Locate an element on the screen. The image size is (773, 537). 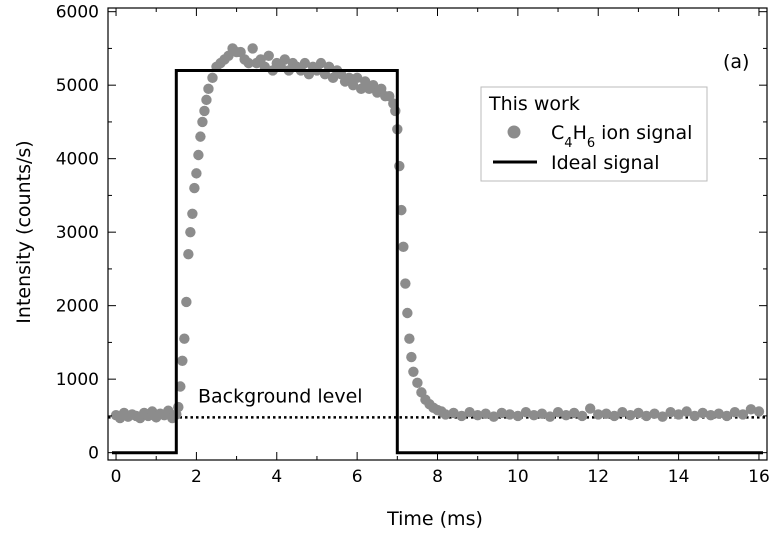
x-axis-title: Time (ms) is located at coordinates (434, 519).